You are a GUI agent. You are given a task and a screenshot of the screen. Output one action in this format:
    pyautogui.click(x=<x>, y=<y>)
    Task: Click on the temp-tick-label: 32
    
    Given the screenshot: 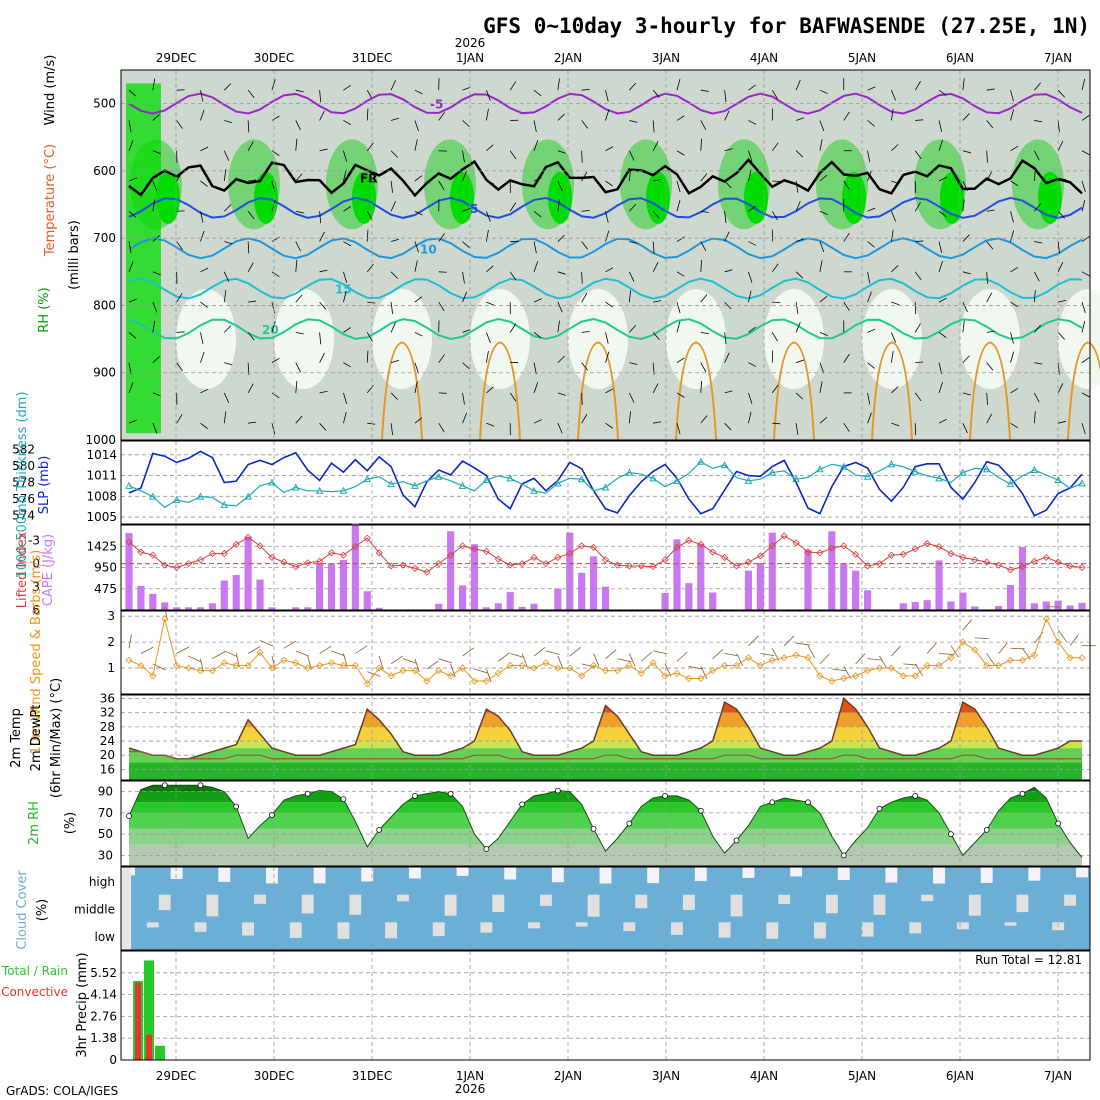 What is the action you would take?
    pyautogui.click(x=107, y=713)
    